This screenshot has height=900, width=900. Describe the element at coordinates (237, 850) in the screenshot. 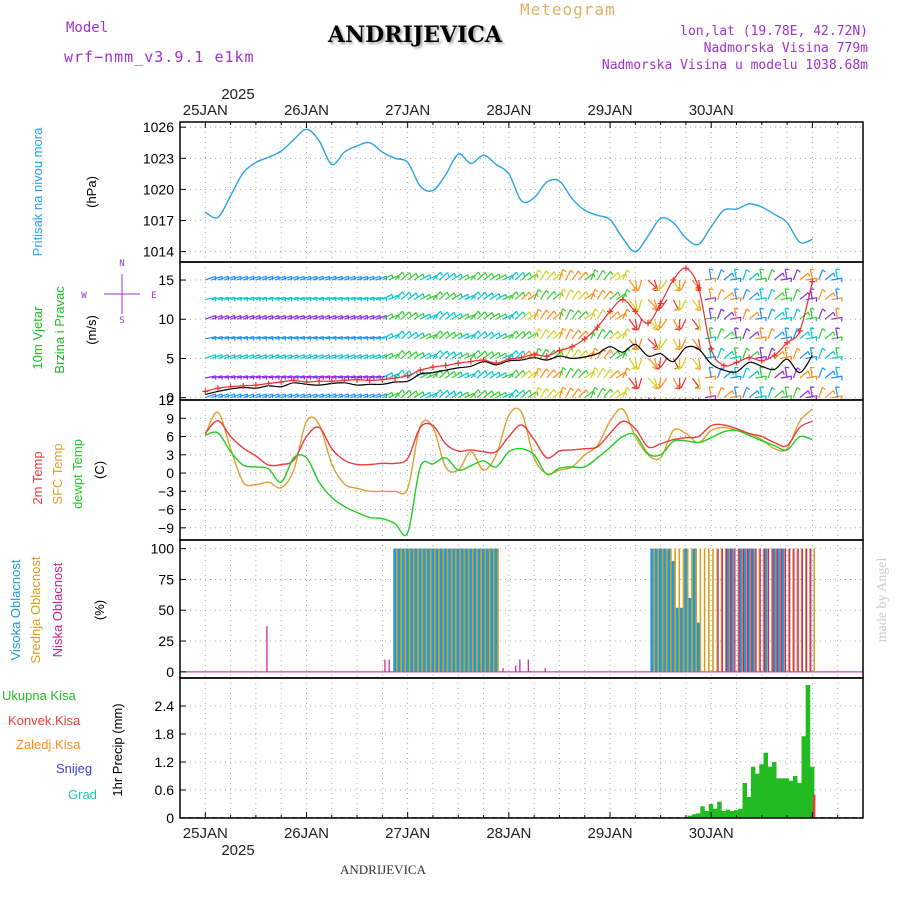

I see `bottom-year: 2025` at that location.